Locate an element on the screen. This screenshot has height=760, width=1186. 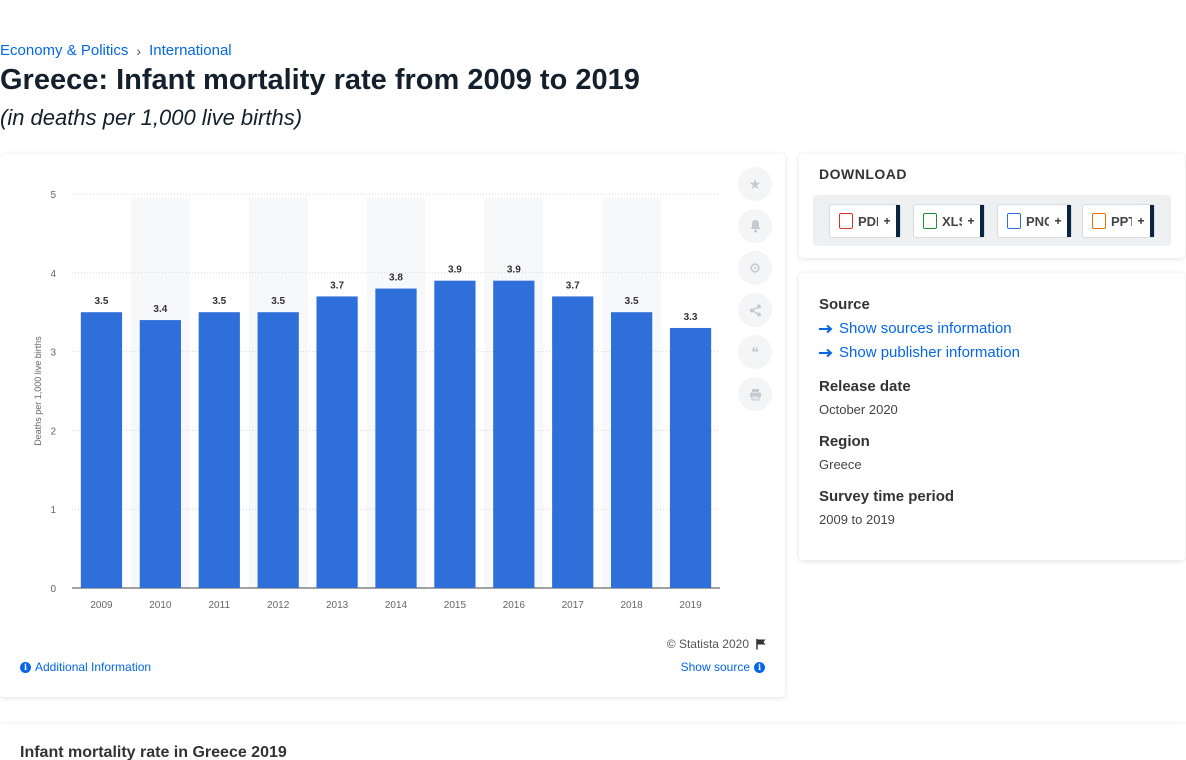
show-publisher-link: Show publisher information is located at coordinates (919, 352).